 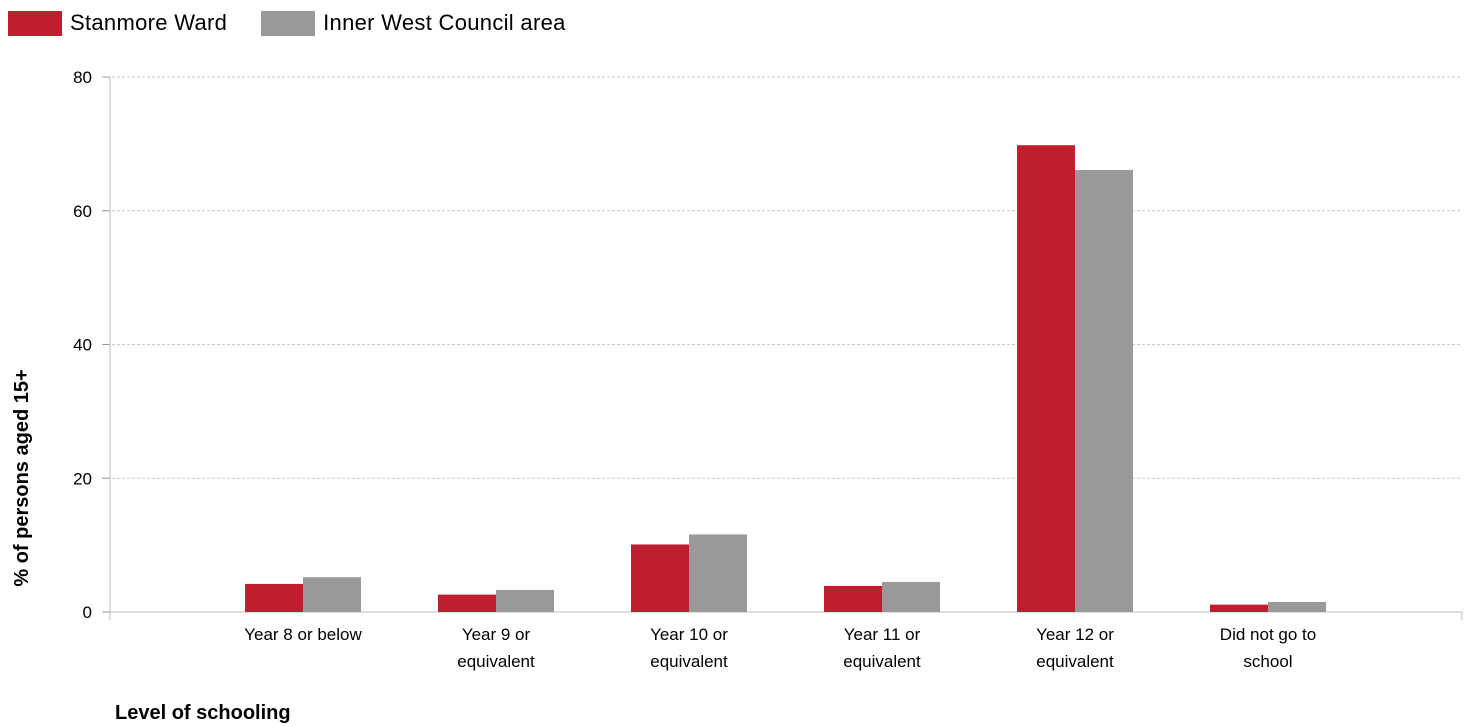 I want to click on legend-swatch-inner-west, so click(x=288, y=23).